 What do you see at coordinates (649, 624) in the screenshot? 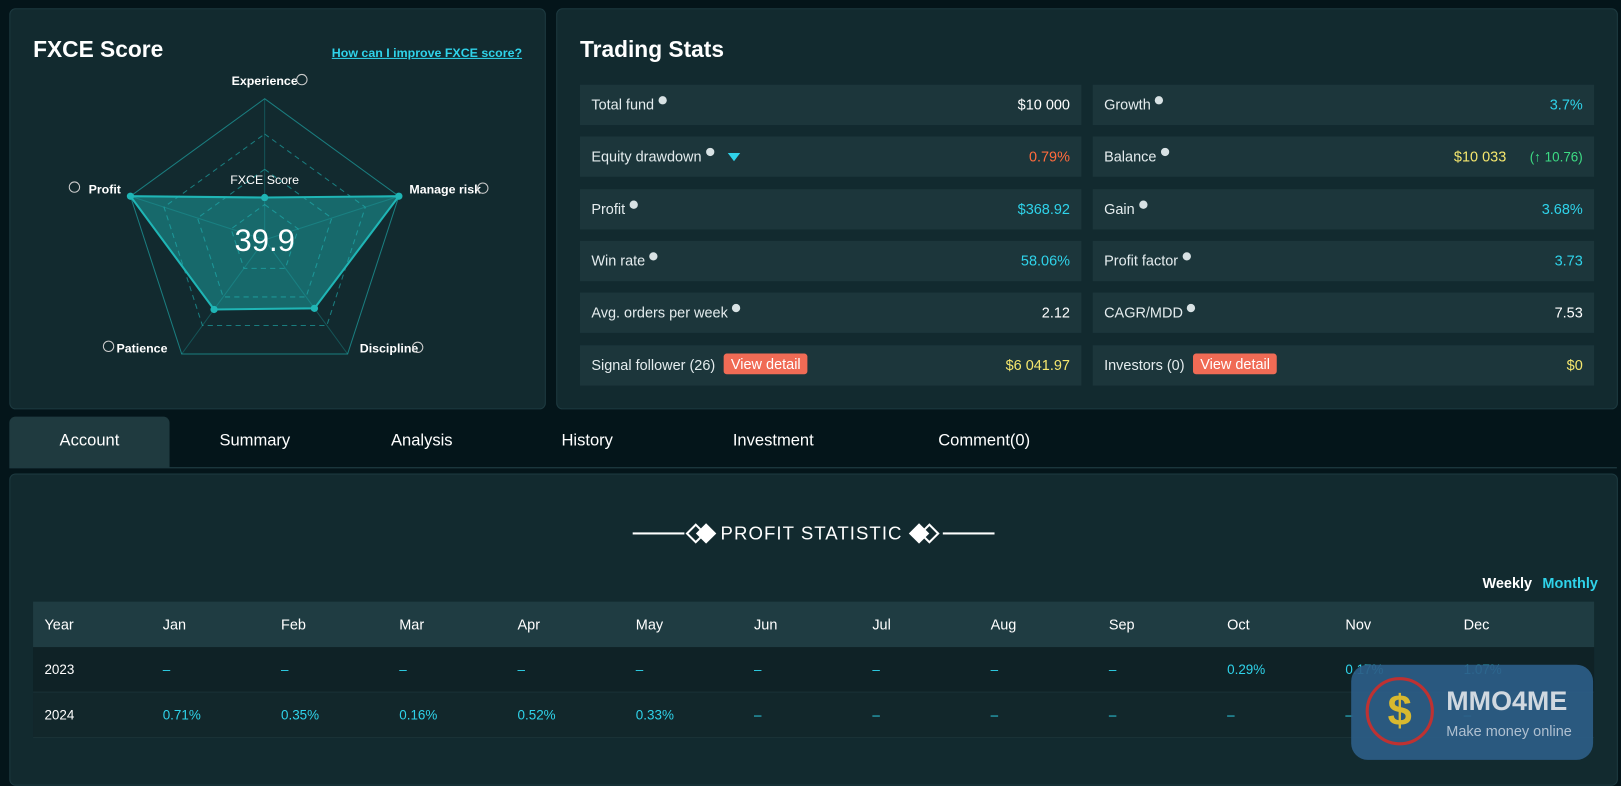
I see `header-cell: May` at bounding box center [649, 624].